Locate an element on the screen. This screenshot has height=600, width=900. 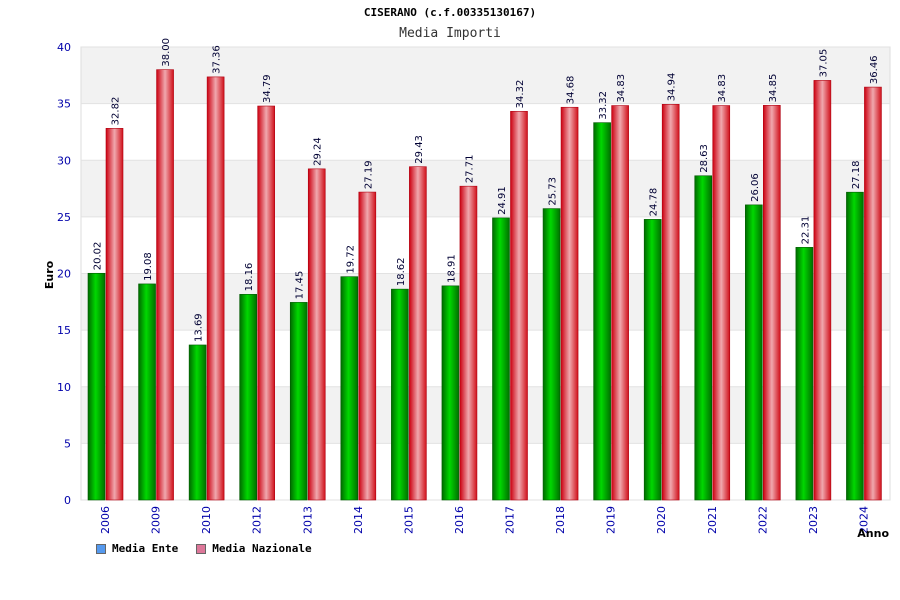
y-tick-label: 35 is located at coordinates (64, 104).